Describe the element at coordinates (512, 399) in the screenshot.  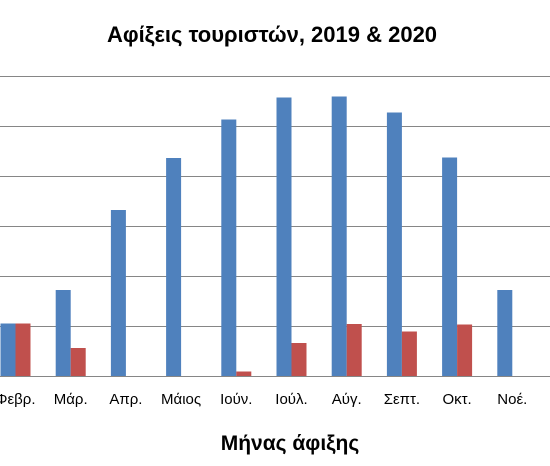
I see `x-tick-label: Noέ.` at that location.